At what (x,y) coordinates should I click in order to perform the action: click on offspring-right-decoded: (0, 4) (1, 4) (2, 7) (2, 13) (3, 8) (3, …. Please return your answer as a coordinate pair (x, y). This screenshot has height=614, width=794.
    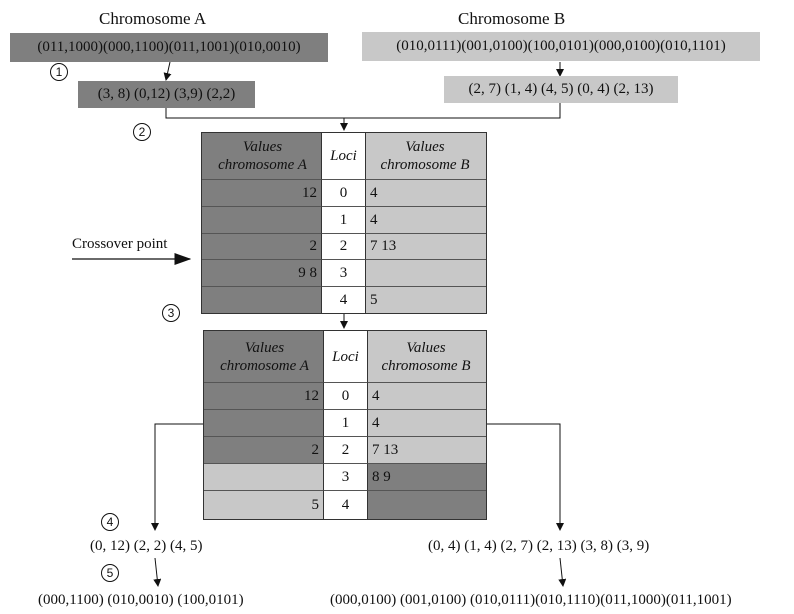
    Looking at the image, I should click on (539, 546).